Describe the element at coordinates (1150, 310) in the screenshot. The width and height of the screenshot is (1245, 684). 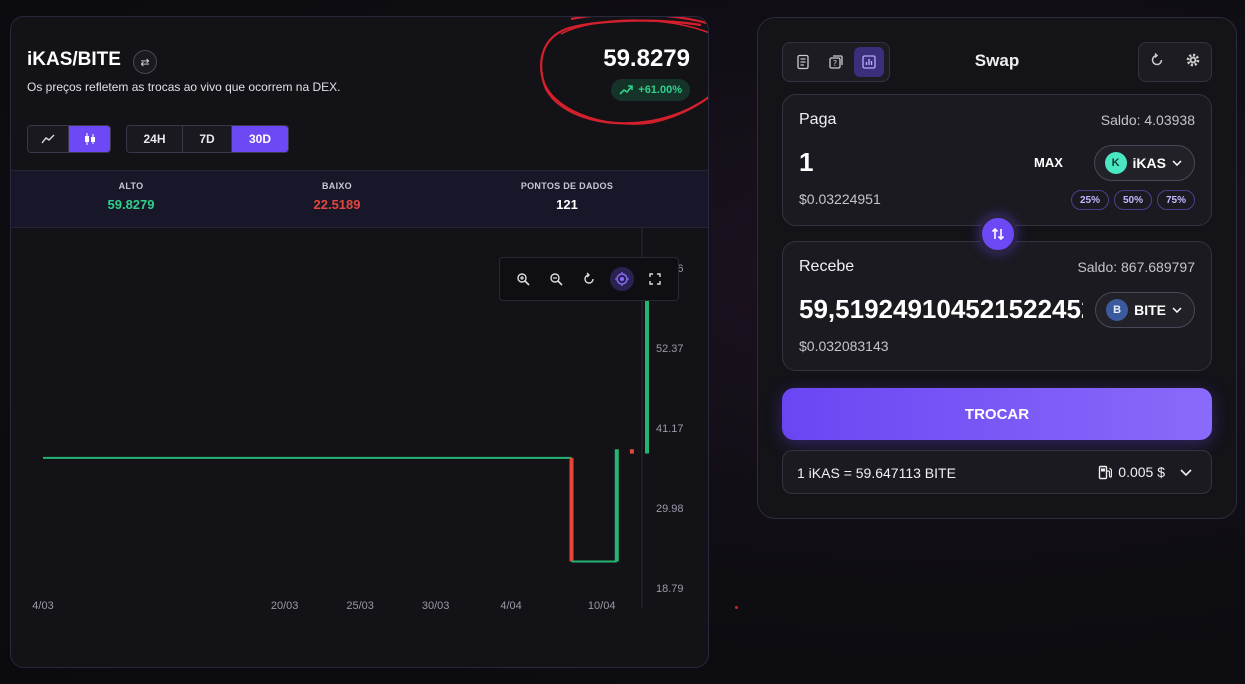
I see `receive-token-symbol: BITE` at that location.